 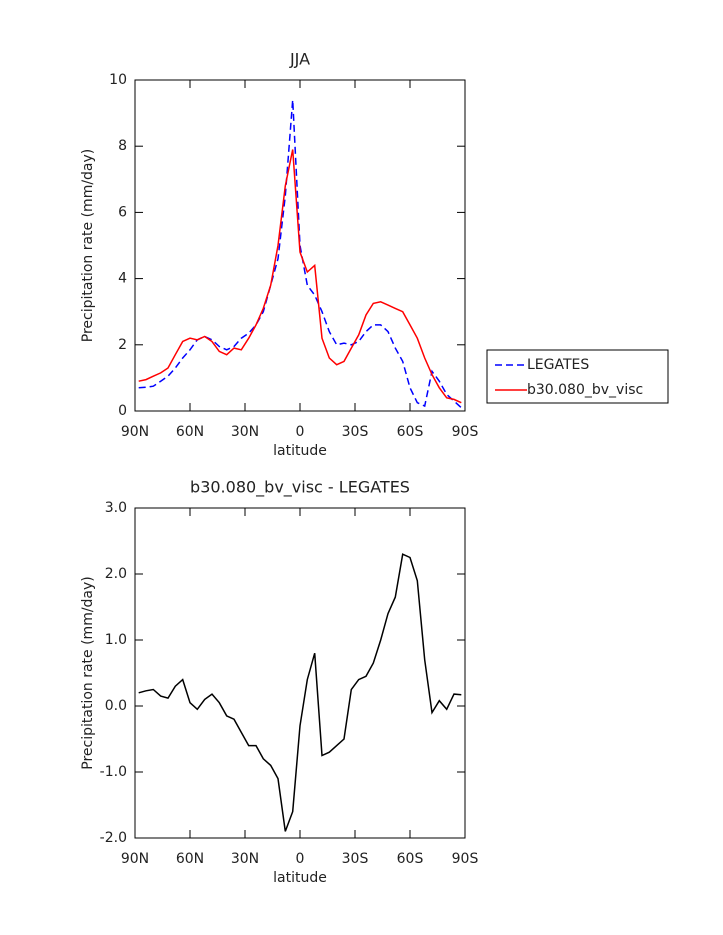 What do you see at coordinates (299, 59) in the screenshot?
I see `chart-title: JJA` at bounding box center [299, 59].